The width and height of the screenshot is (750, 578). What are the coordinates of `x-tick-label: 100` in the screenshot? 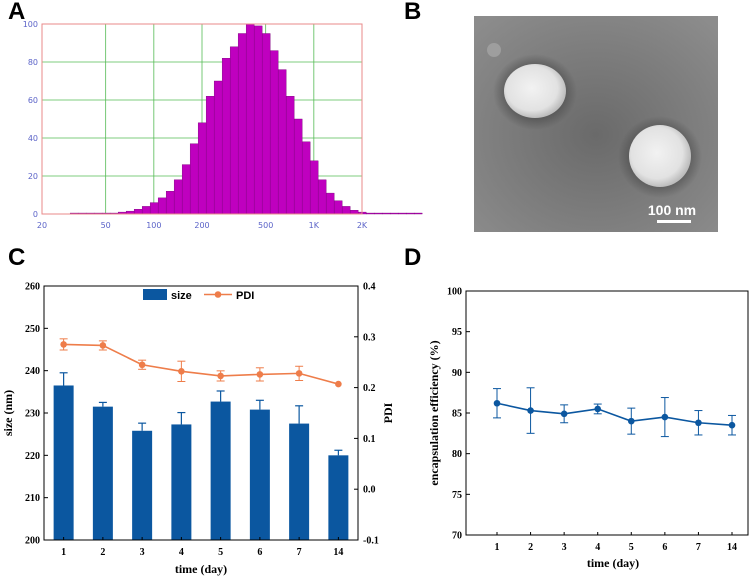 It's located at (153, 225).